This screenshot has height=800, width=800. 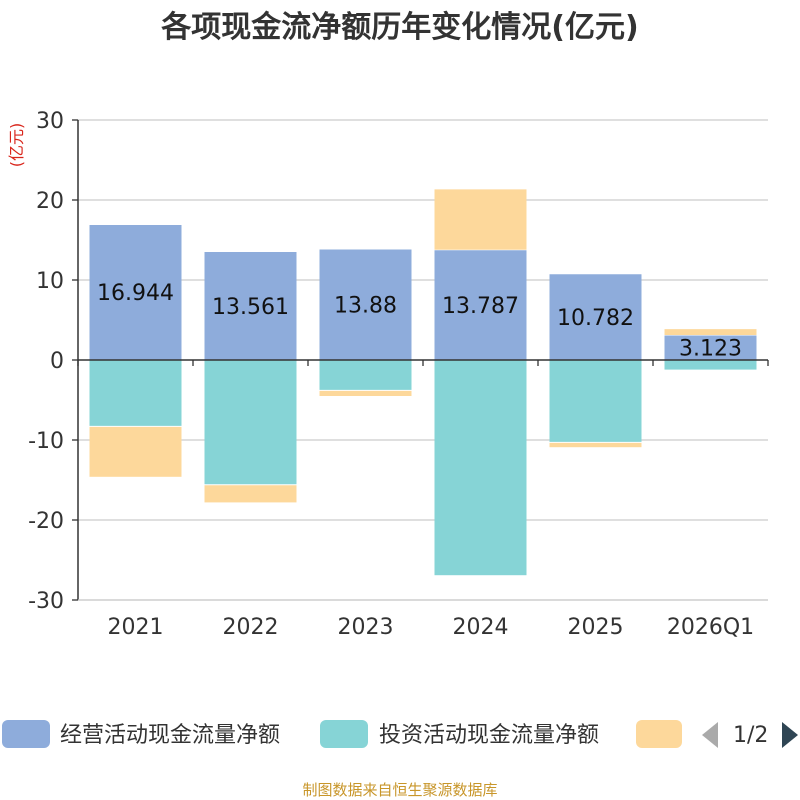 What do you see at coordinates (50, 121) in the screenshot?
I see `y-tick-label: 30` at bounding box center [50, 121].